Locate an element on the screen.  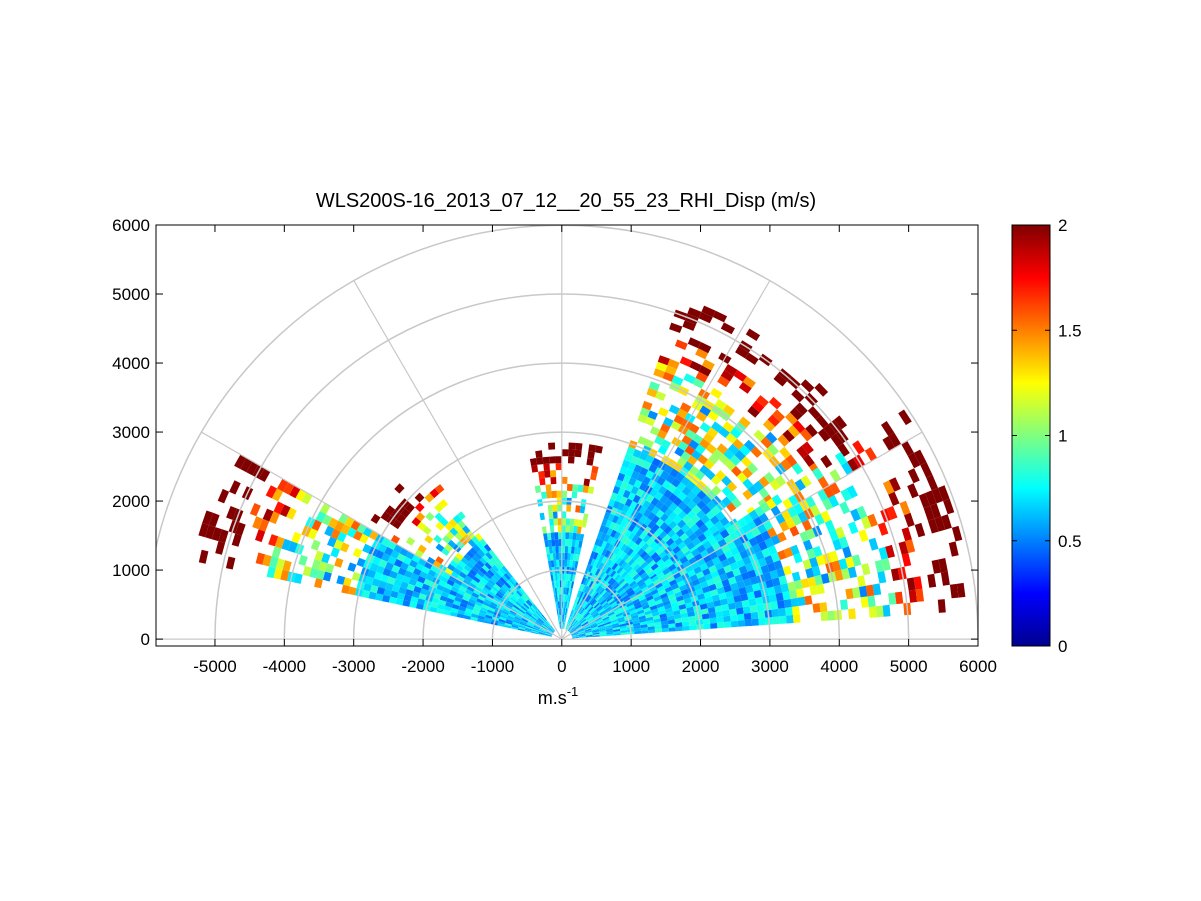
colorbar-ticks: 00.511.52 is located at coordinates (1047, 436).